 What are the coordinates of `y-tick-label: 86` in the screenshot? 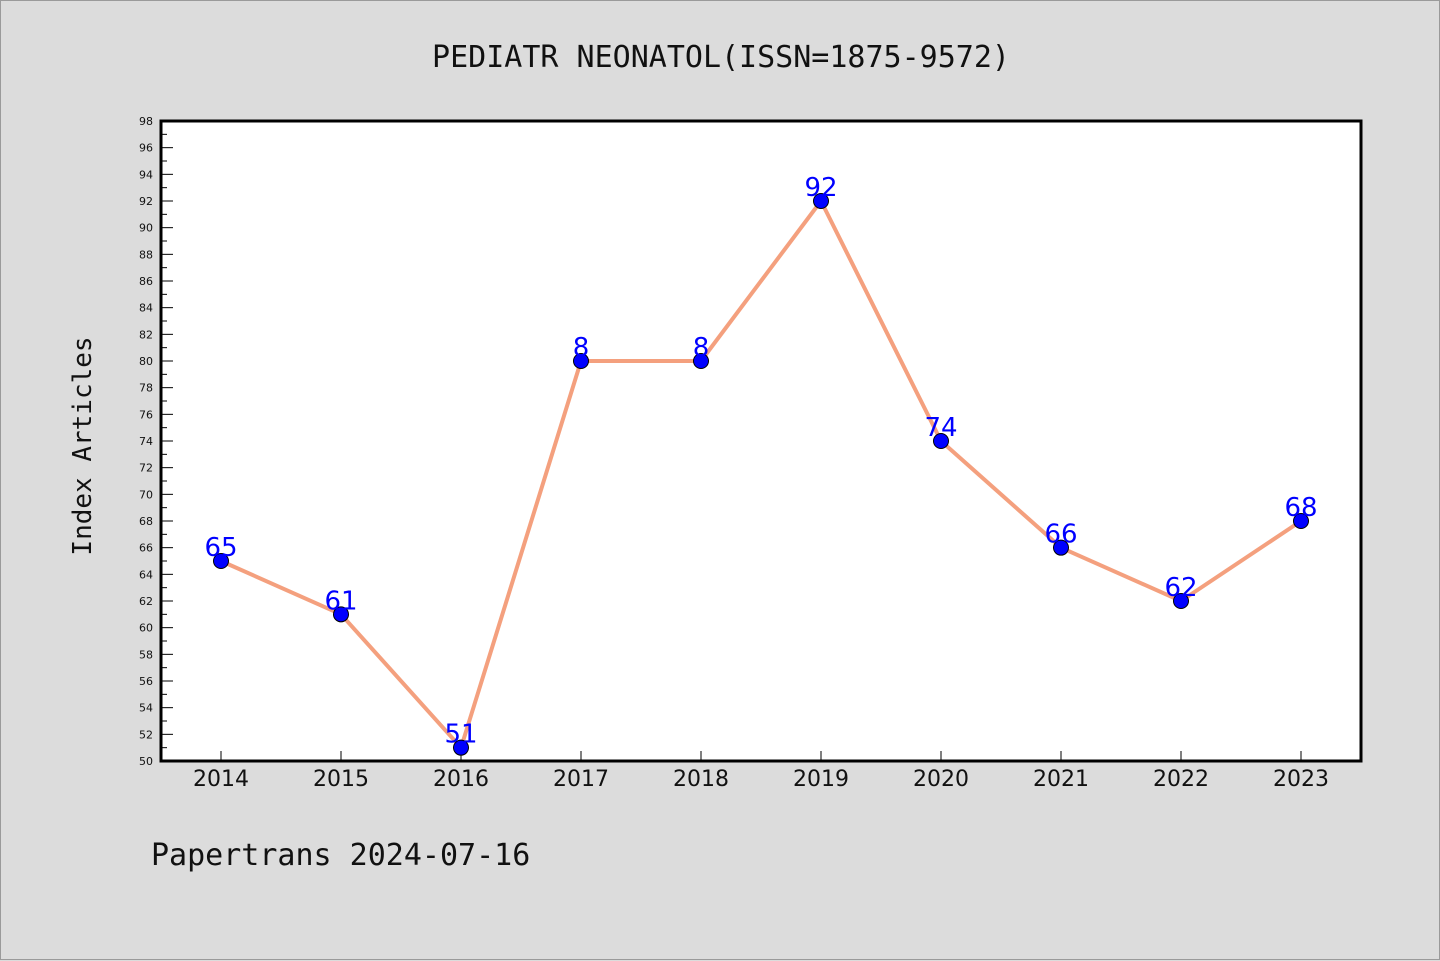 It's located at (146, 281).